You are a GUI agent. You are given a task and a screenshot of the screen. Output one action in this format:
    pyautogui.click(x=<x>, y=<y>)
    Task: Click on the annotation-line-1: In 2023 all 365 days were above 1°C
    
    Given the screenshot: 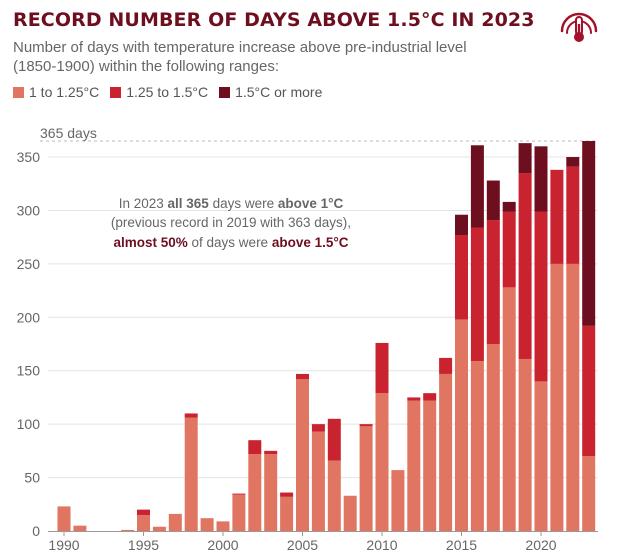 What is the action you would take?
    pyautogui.click(x=231, y=203)
    